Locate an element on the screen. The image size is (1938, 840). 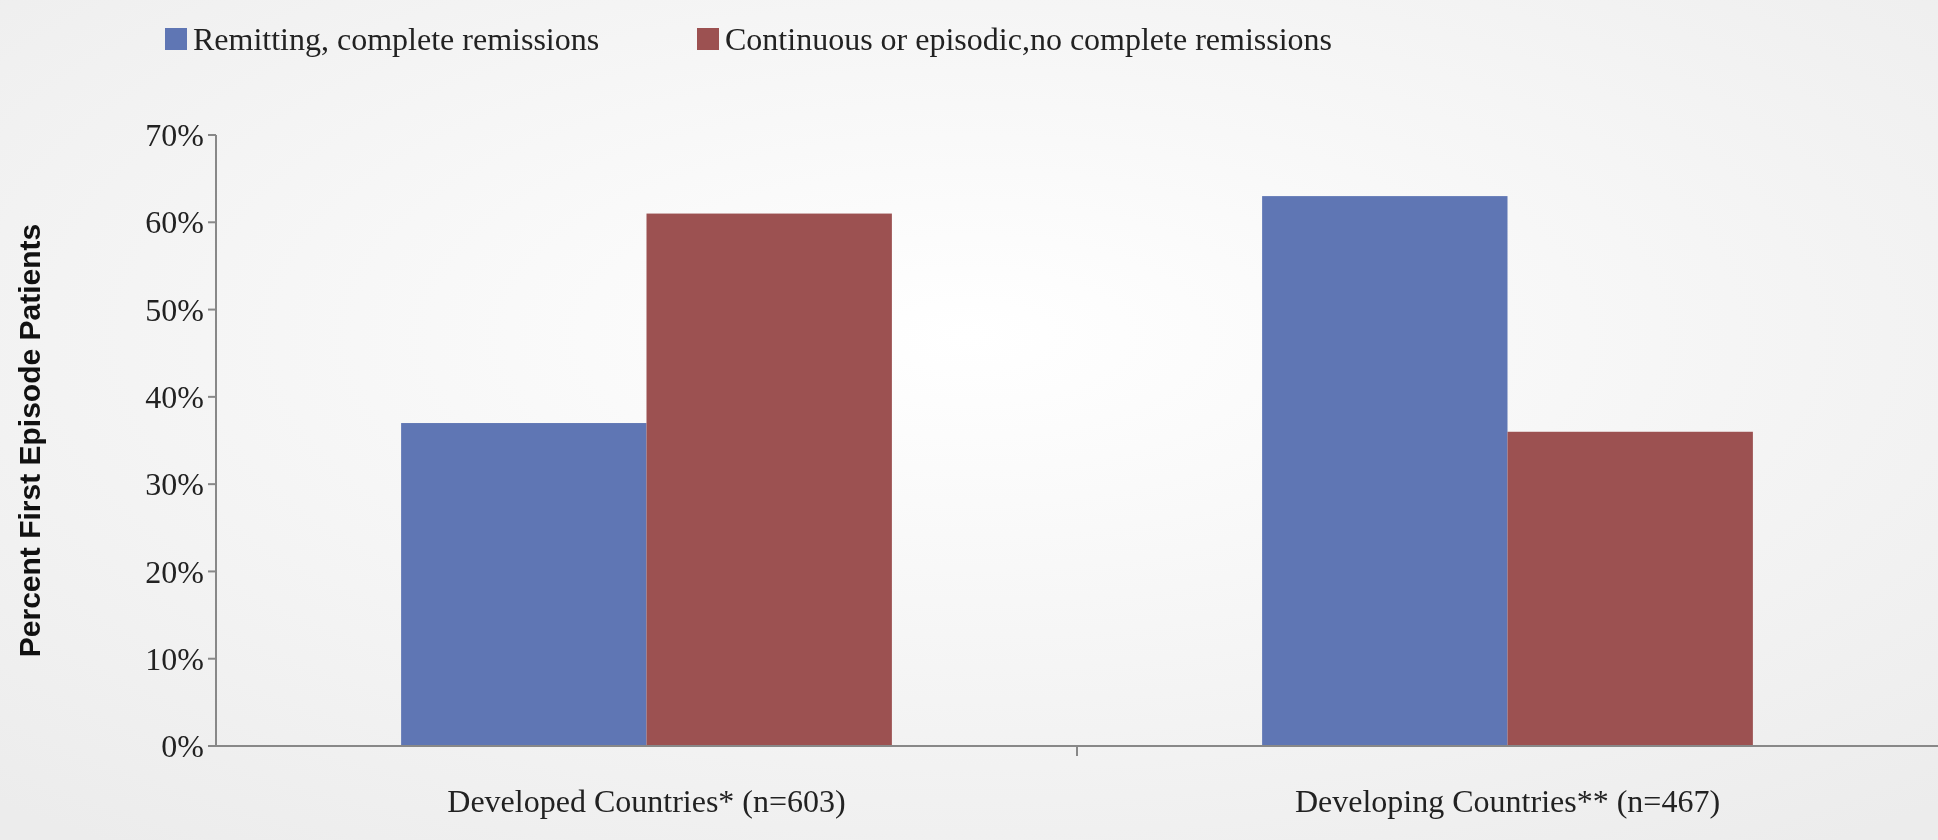
y-tick-label: 60% is located at coordinates (174, 222).